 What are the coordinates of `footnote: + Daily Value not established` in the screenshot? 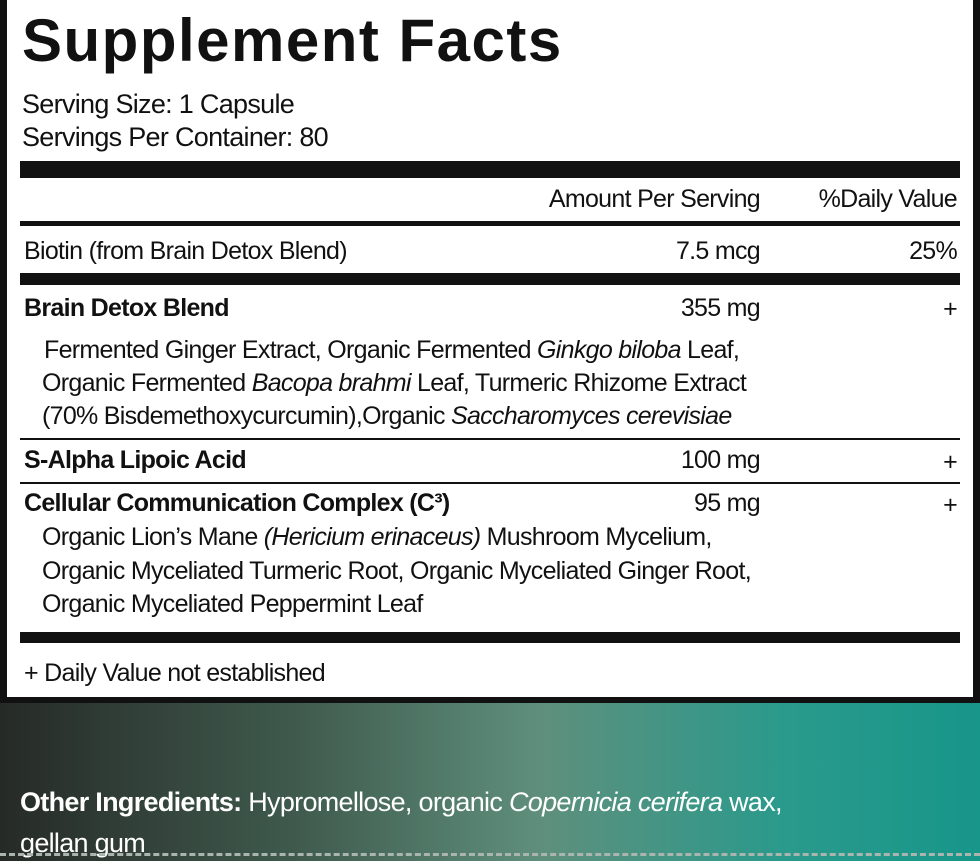 It's located at (175, 673).